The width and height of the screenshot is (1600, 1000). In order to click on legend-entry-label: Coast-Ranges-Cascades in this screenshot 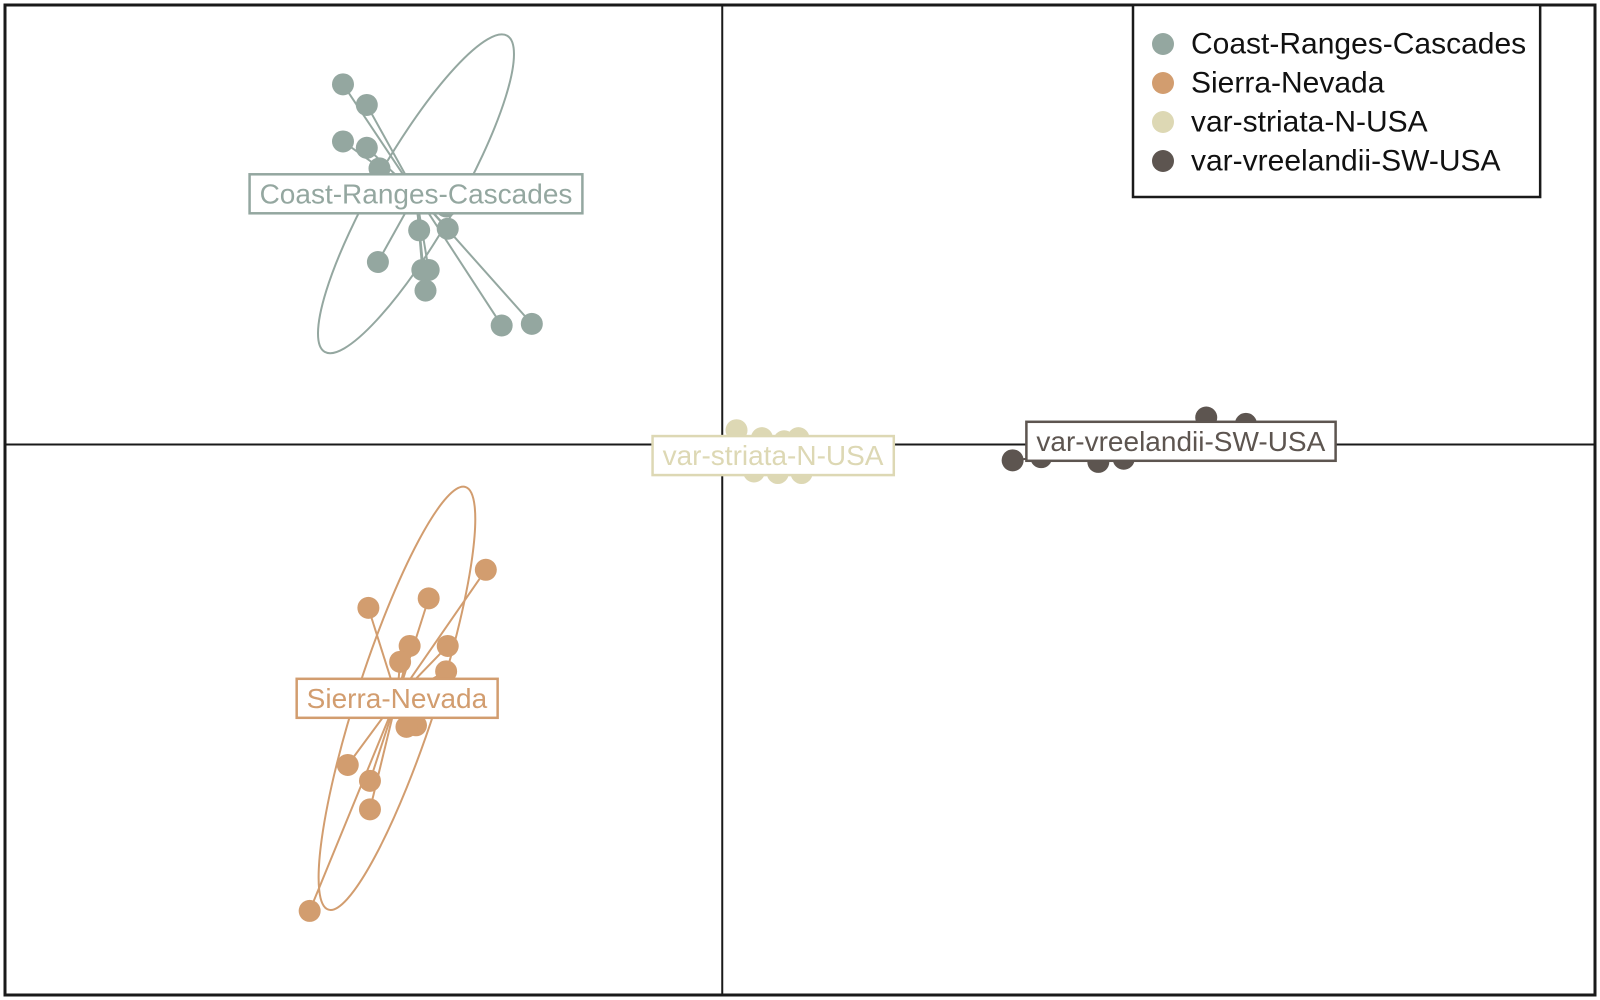, I will do `click(1358, 44)`.